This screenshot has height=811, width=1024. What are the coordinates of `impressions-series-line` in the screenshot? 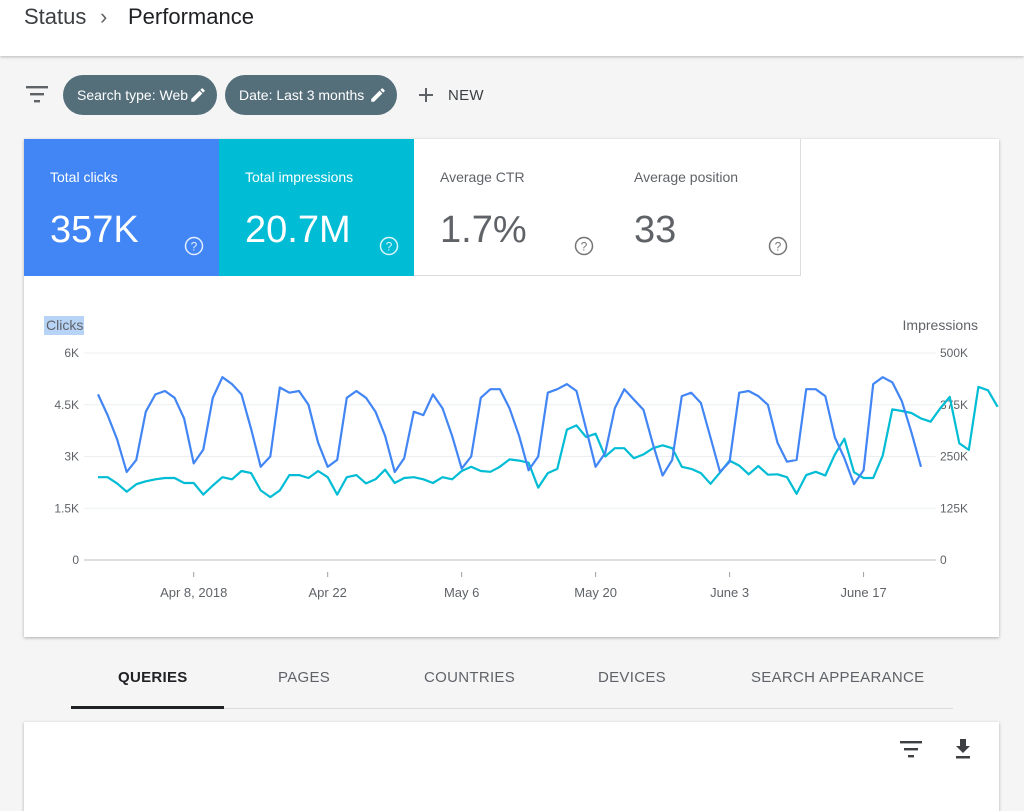 It's located at (548, 442).